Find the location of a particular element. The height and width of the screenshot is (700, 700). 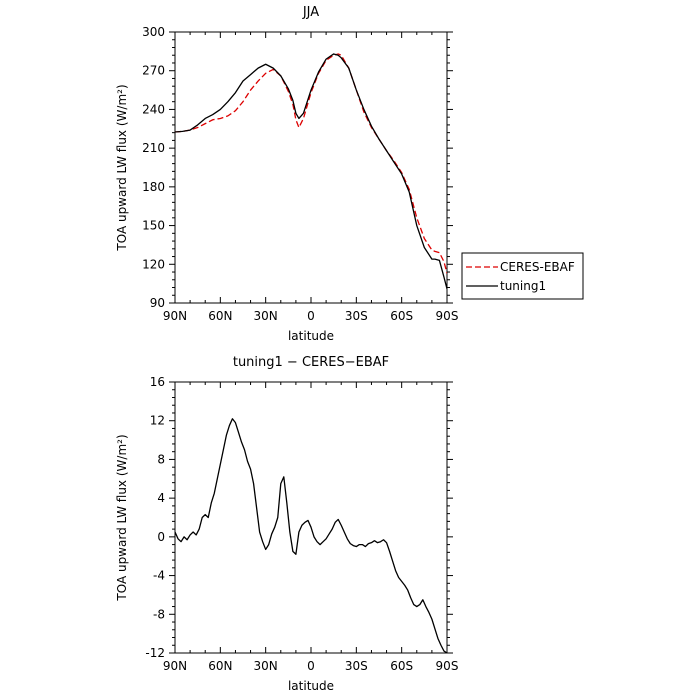

legend-label: tuning1 is located at coordinates (523, 286).